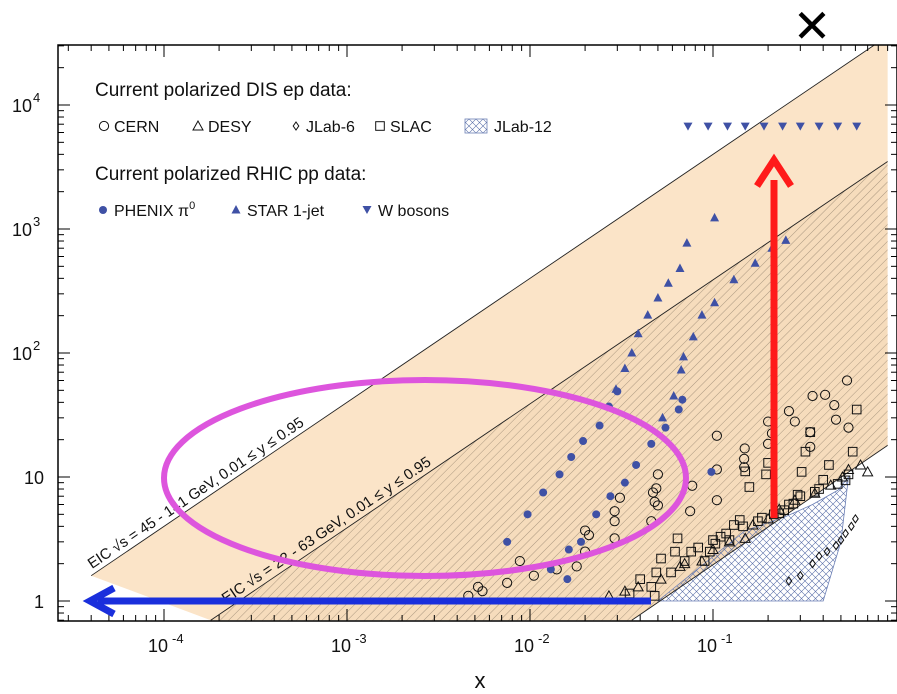 Image resolution: width=897 pixels, height=694 pixels. What do you see at coordinates (341, 646) in the screenshot?
I see `x-tick-label-1: 10` at bounding box center [341, 646].